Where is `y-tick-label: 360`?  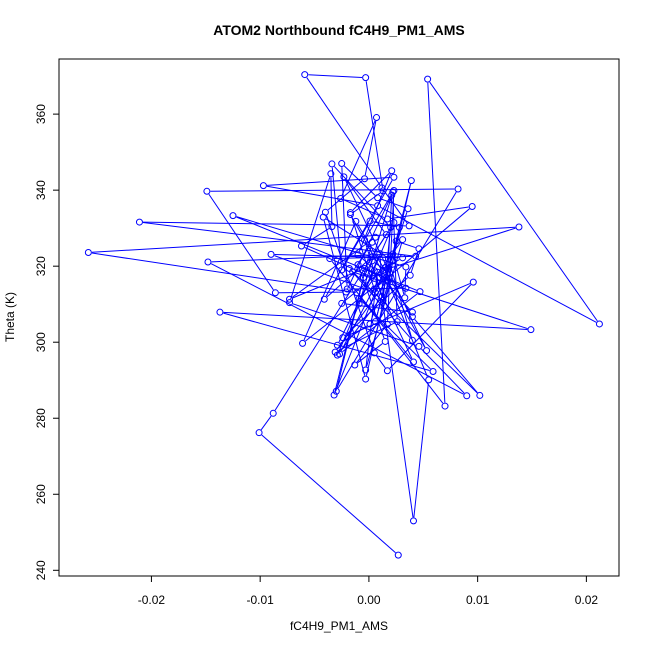
y-tick-label: 360 is located at coordinates (41, 114).